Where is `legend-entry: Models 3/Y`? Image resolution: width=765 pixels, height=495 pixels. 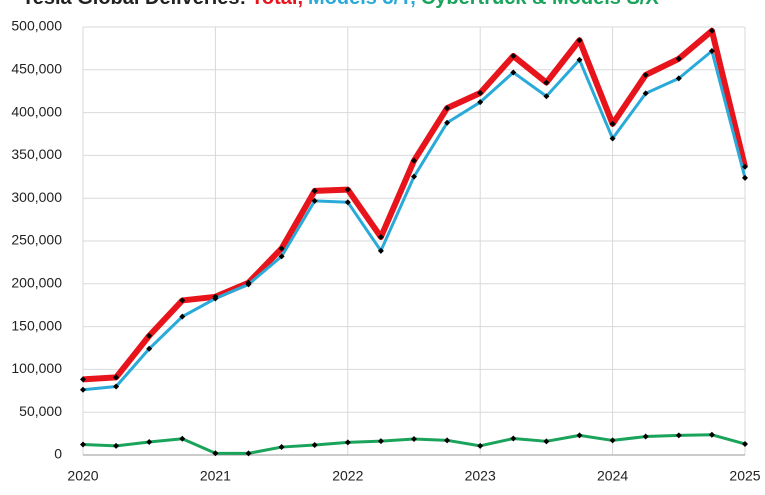
legend-entry: Models 3/Y is located at coordinates (360, 4).